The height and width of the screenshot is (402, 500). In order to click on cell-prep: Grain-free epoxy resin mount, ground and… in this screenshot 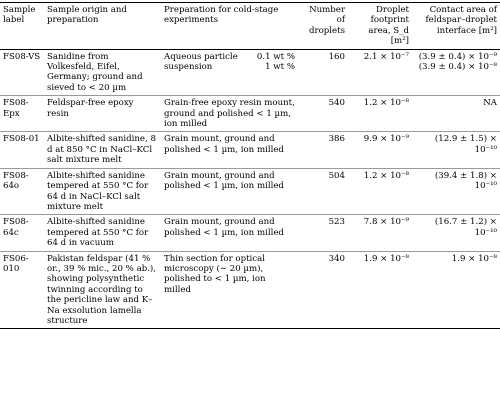, I will do `click(229, 114)`.